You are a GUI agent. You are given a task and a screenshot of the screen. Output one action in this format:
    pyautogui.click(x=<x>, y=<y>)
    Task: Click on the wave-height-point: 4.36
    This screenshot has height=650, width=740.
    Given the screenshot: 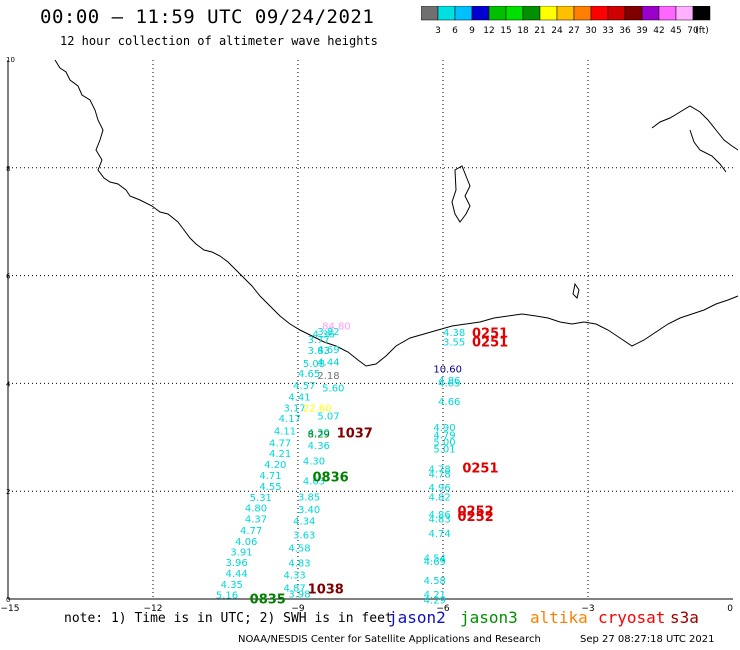 What is the action you would take?
    pyautogui.click(x=324, y=335)
    